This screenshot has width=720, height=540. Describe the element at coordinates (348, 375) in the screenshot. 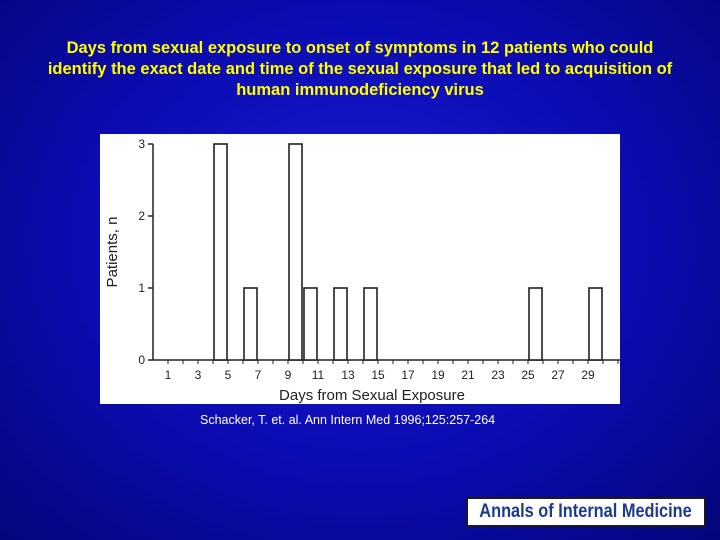

I see `x-tick-label: 13` at that location.